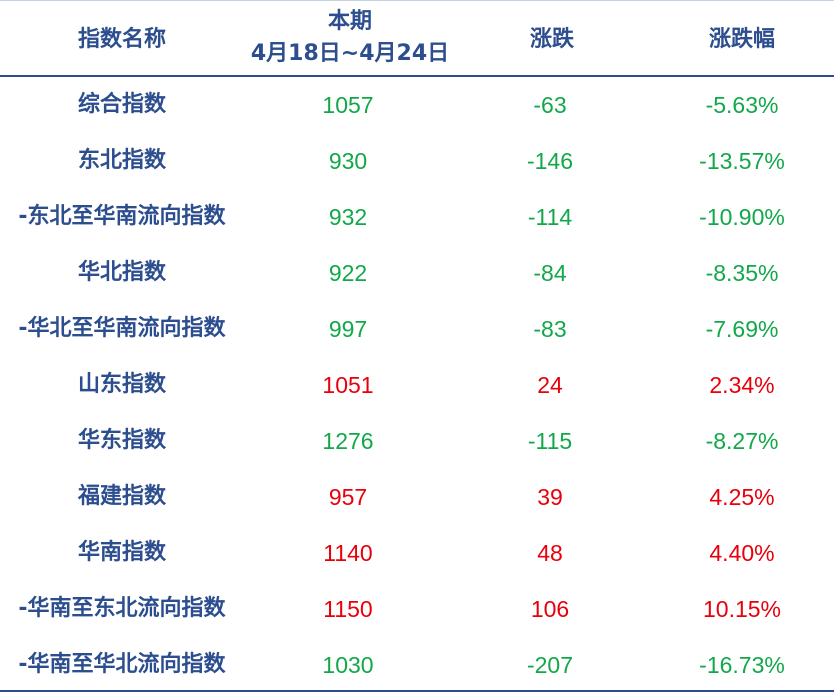 The width and height of the screenshot is (834, 694). Describe the element at coordinates (742, 553) in the screenshot. I see `row-change-pct: 4.40%` at that location.